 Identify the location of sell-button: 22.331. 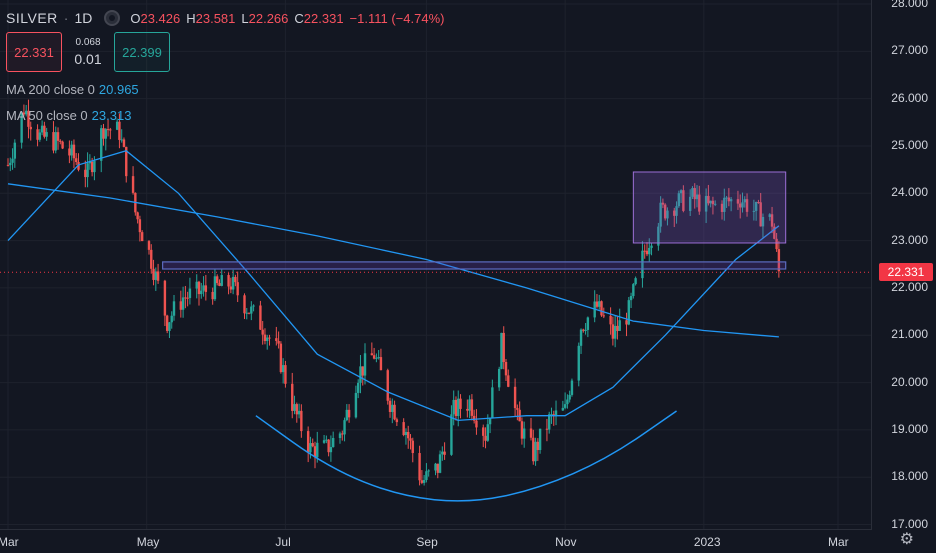
(34, 52).